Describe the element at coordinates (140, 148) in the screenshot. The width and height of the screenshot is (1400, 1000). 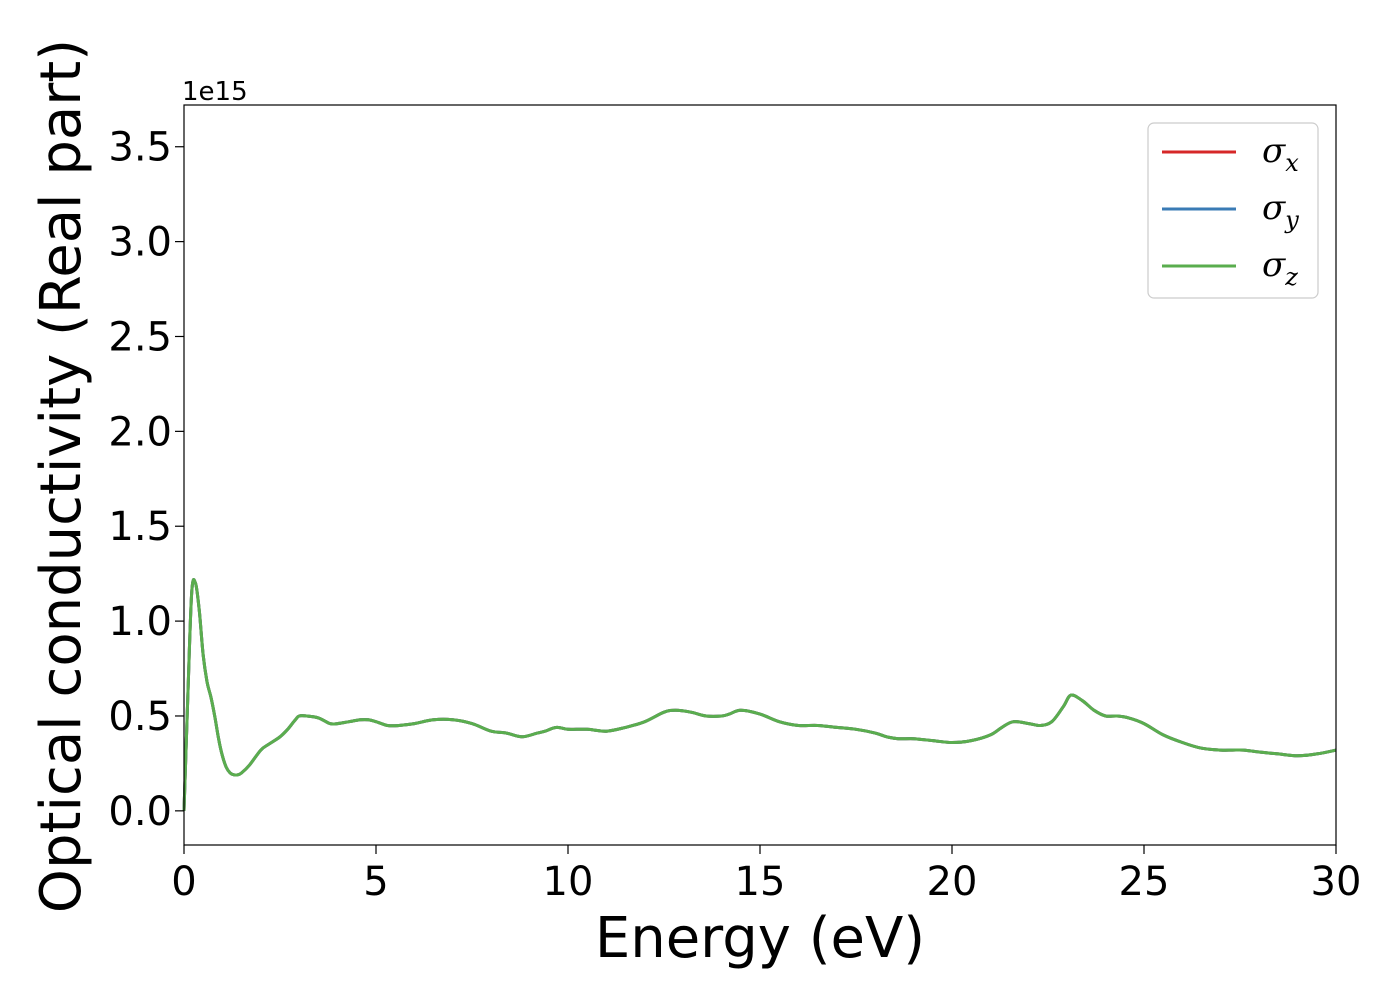
I see `y-tick-label: 3.5` at that location.